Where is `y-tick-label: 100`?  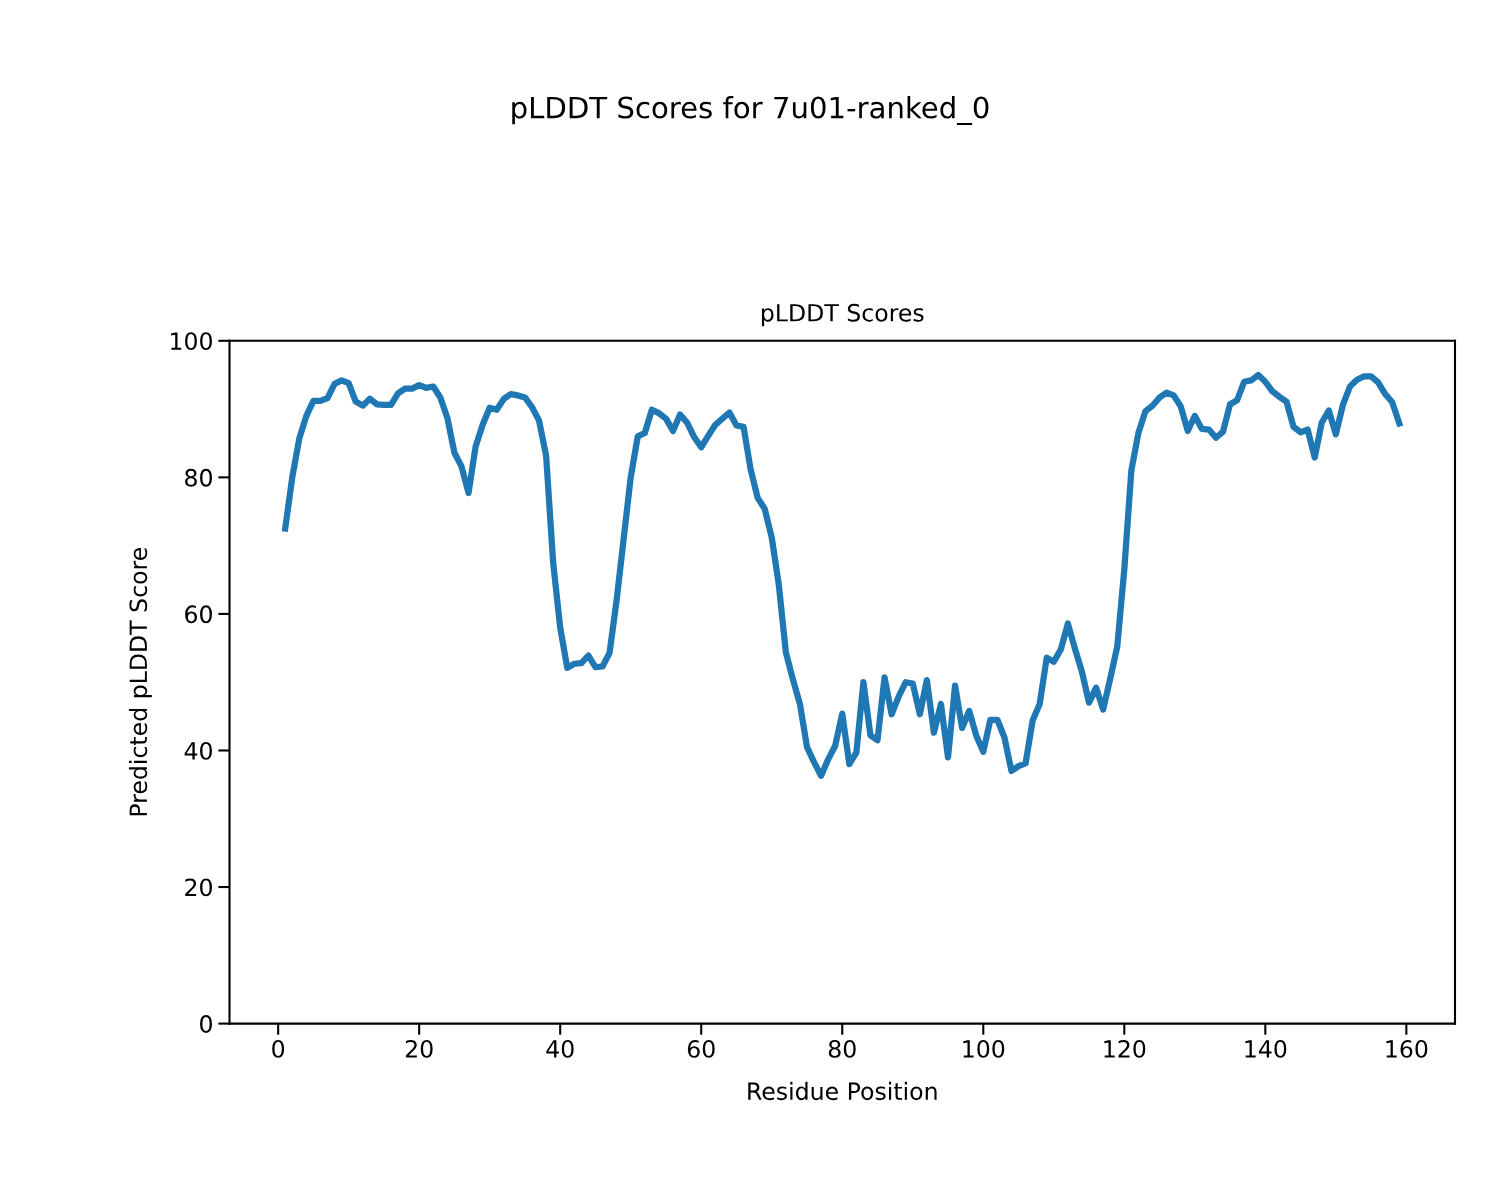 y-tick-label: 100 is located at coordinates (191, 341).